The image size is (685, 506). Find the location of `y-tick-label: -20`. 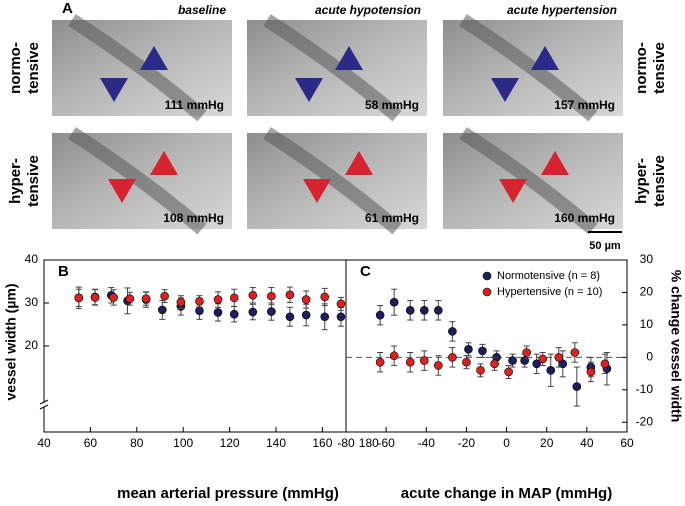

y-tick-label: -20 is located at coordinates (645, 421).